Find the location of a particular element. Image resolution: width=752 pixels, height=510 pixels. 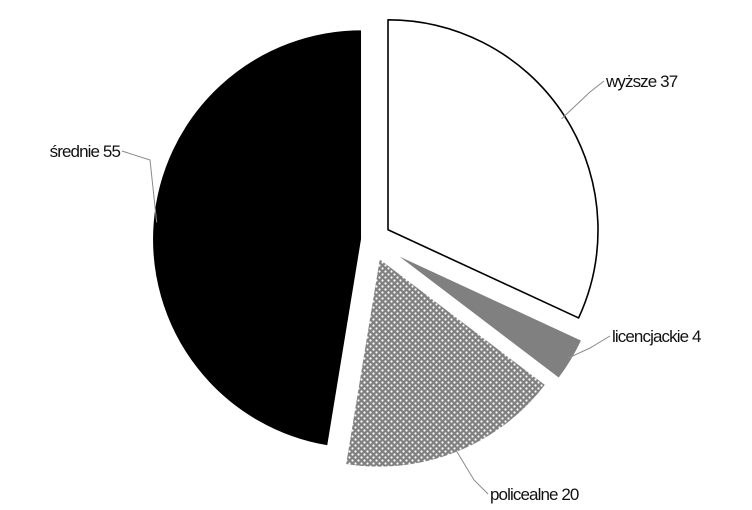

data-label-wyzsze: wyższe 37 is located at coordinates (641, 81).